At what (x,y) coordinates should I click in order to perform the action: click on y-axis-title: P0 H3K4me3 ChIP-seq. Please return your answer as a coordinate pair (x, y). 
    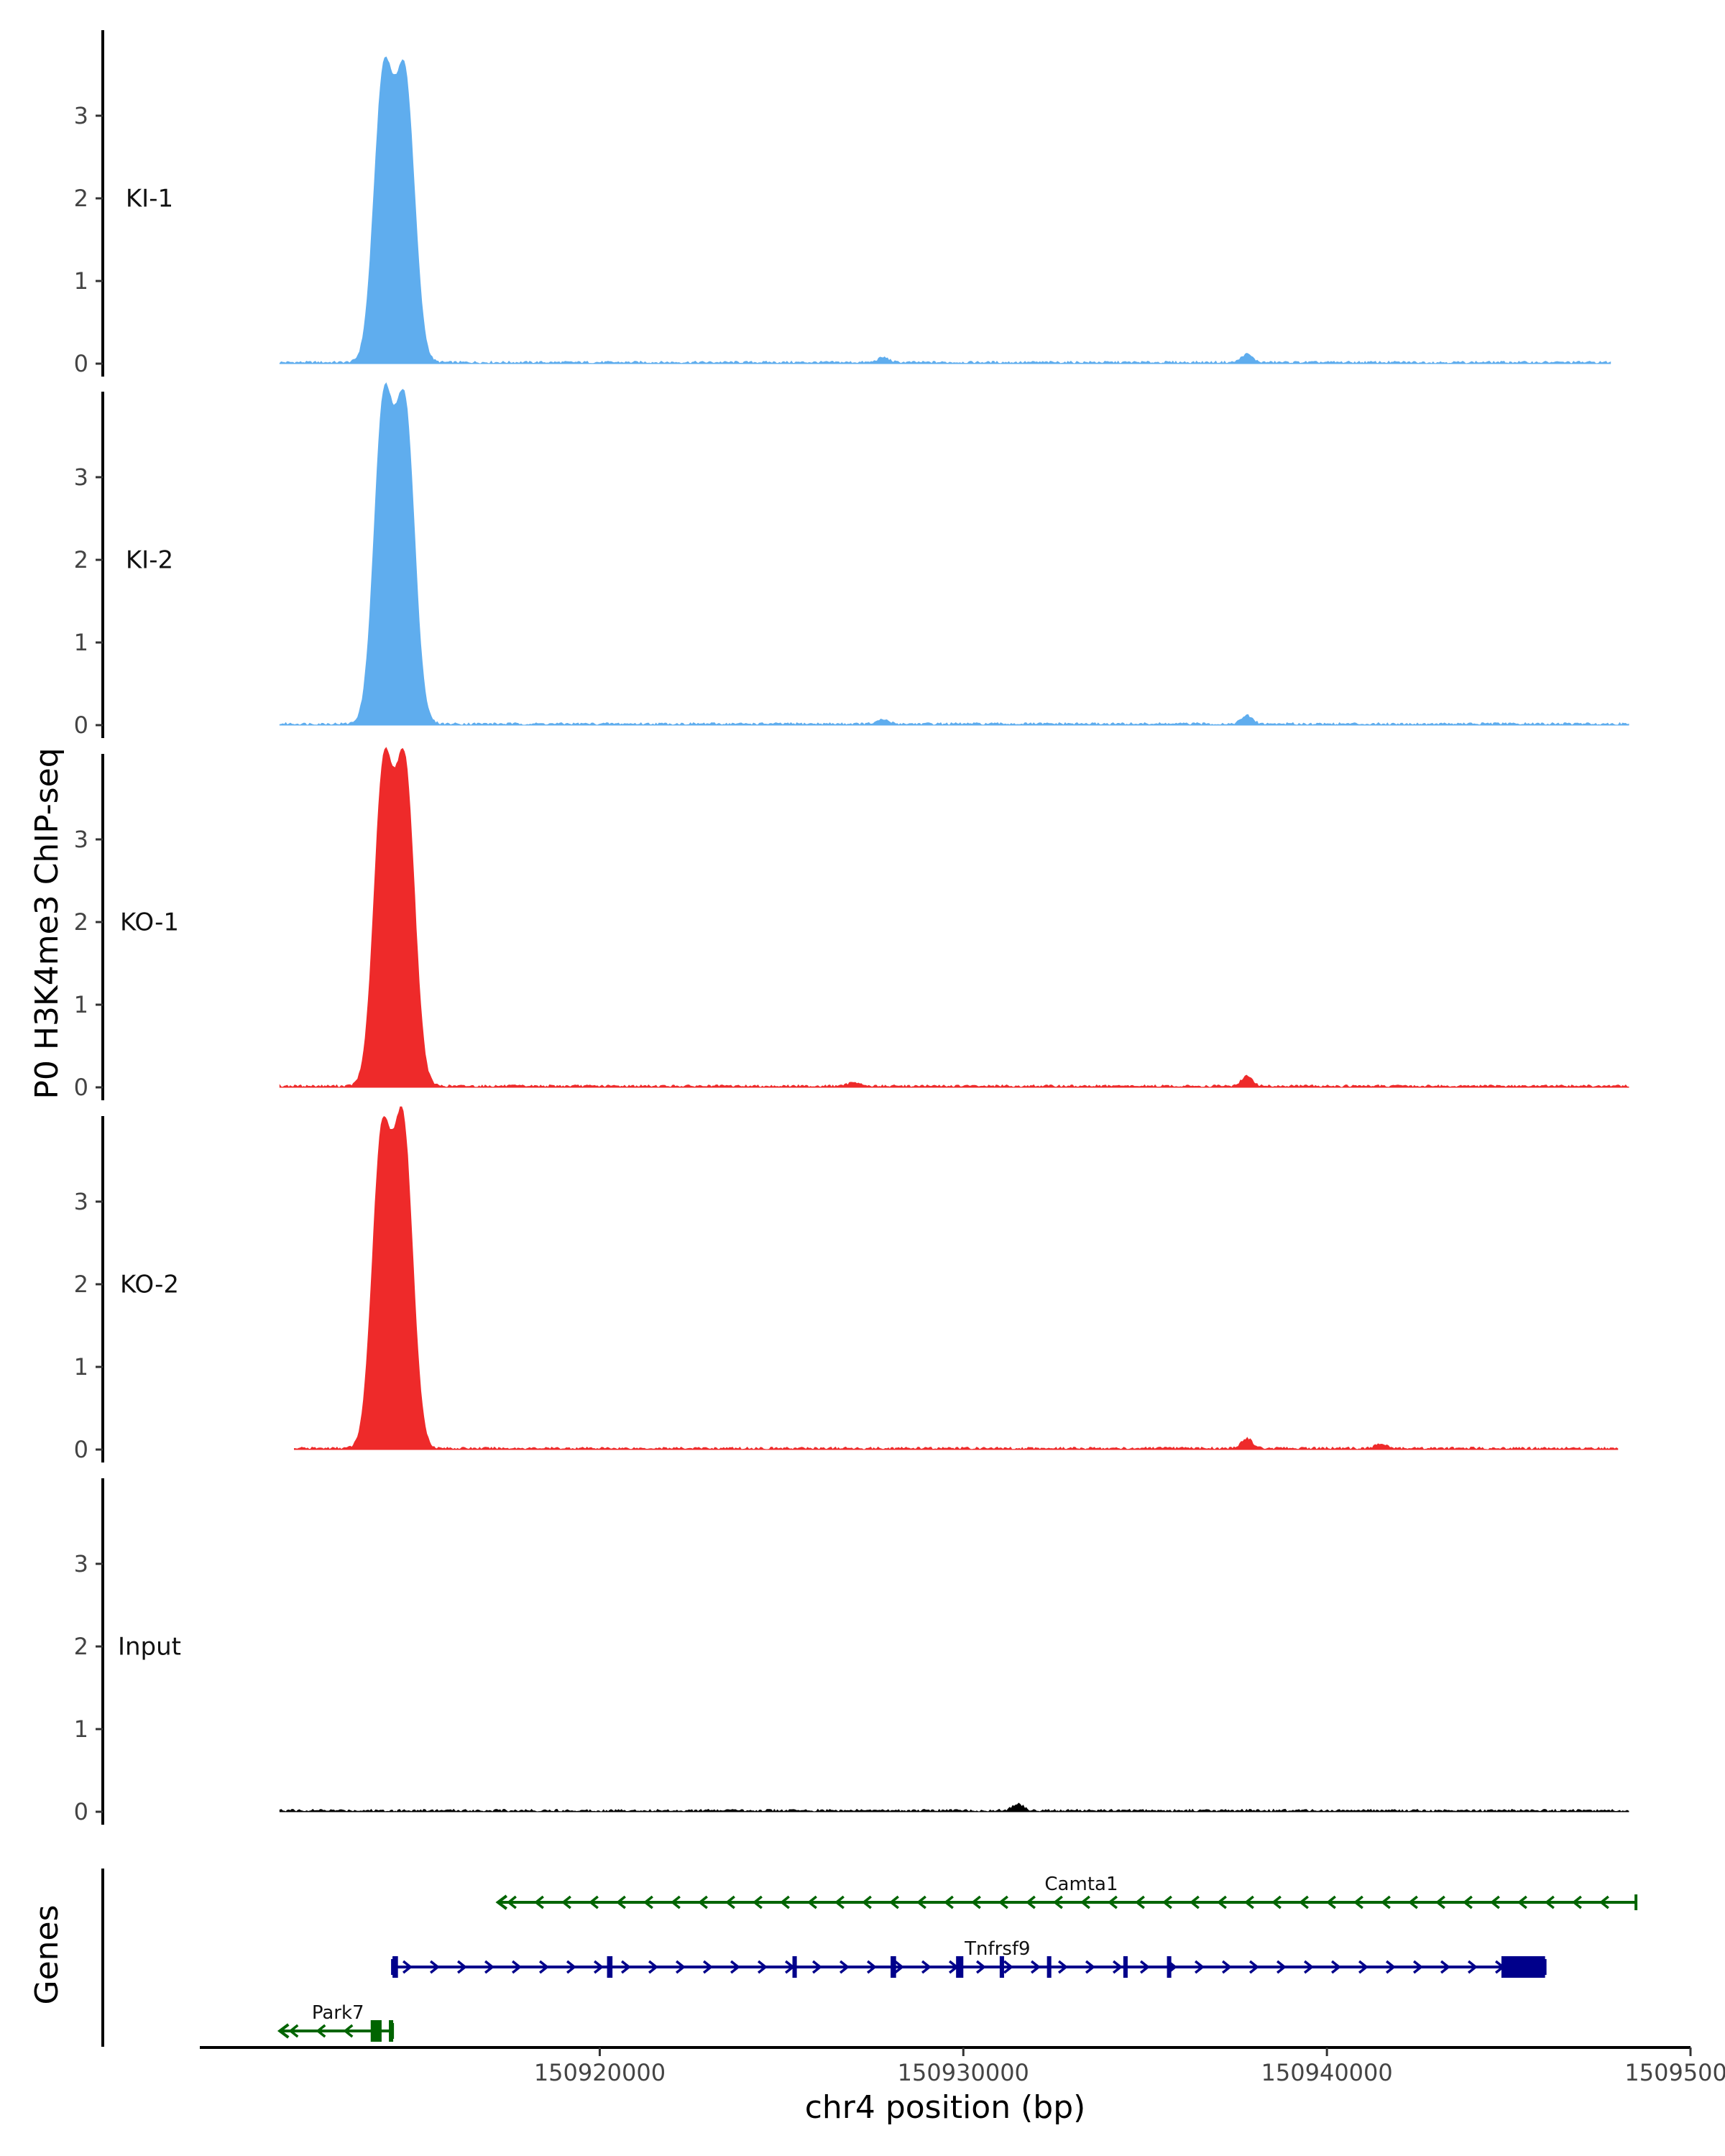
    Looking at the image, I should click on (47, 923).